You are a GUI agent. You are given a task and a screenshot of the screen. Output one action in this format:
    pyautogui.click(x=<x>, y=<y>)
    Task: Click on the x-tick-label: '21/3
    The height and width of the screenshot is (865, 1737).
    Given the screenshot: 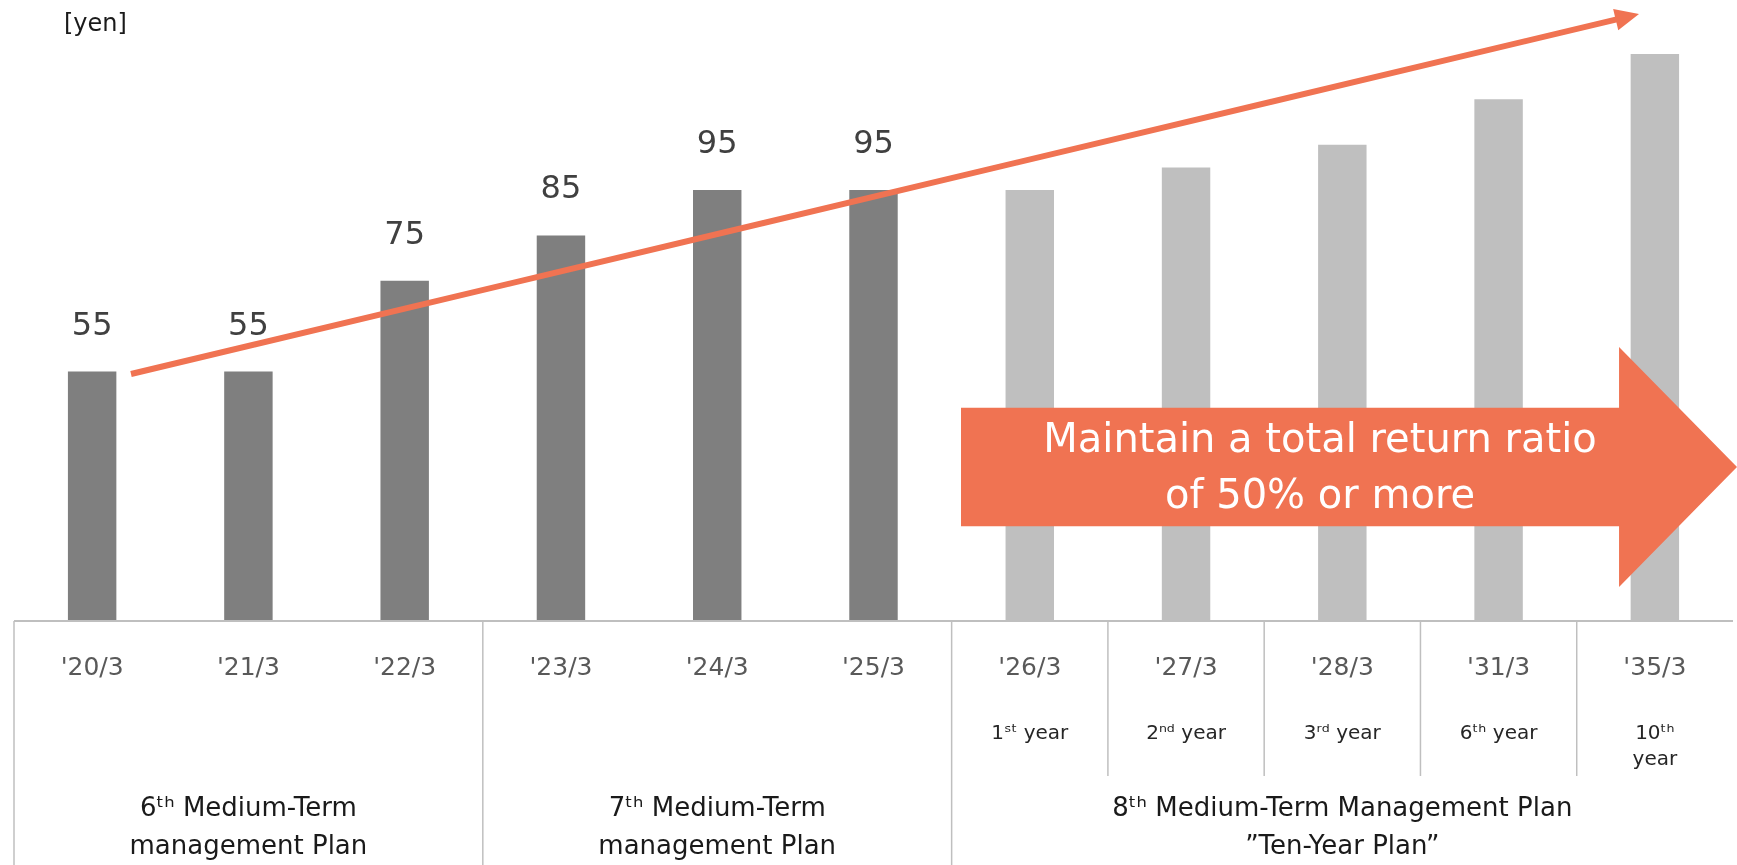 What is the action you would take?
    pyautogui.click(x=248, y=666)
    